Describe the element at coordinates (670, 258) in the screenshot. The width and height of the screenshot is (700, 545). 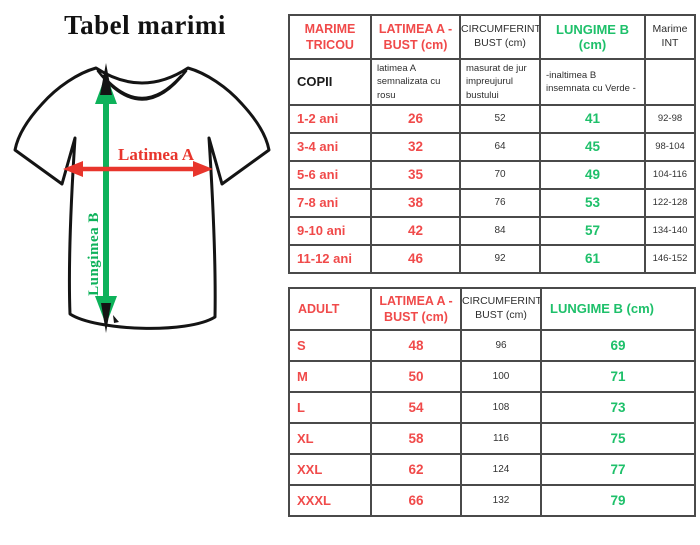
I see `intl-value: 146-152` at that location.